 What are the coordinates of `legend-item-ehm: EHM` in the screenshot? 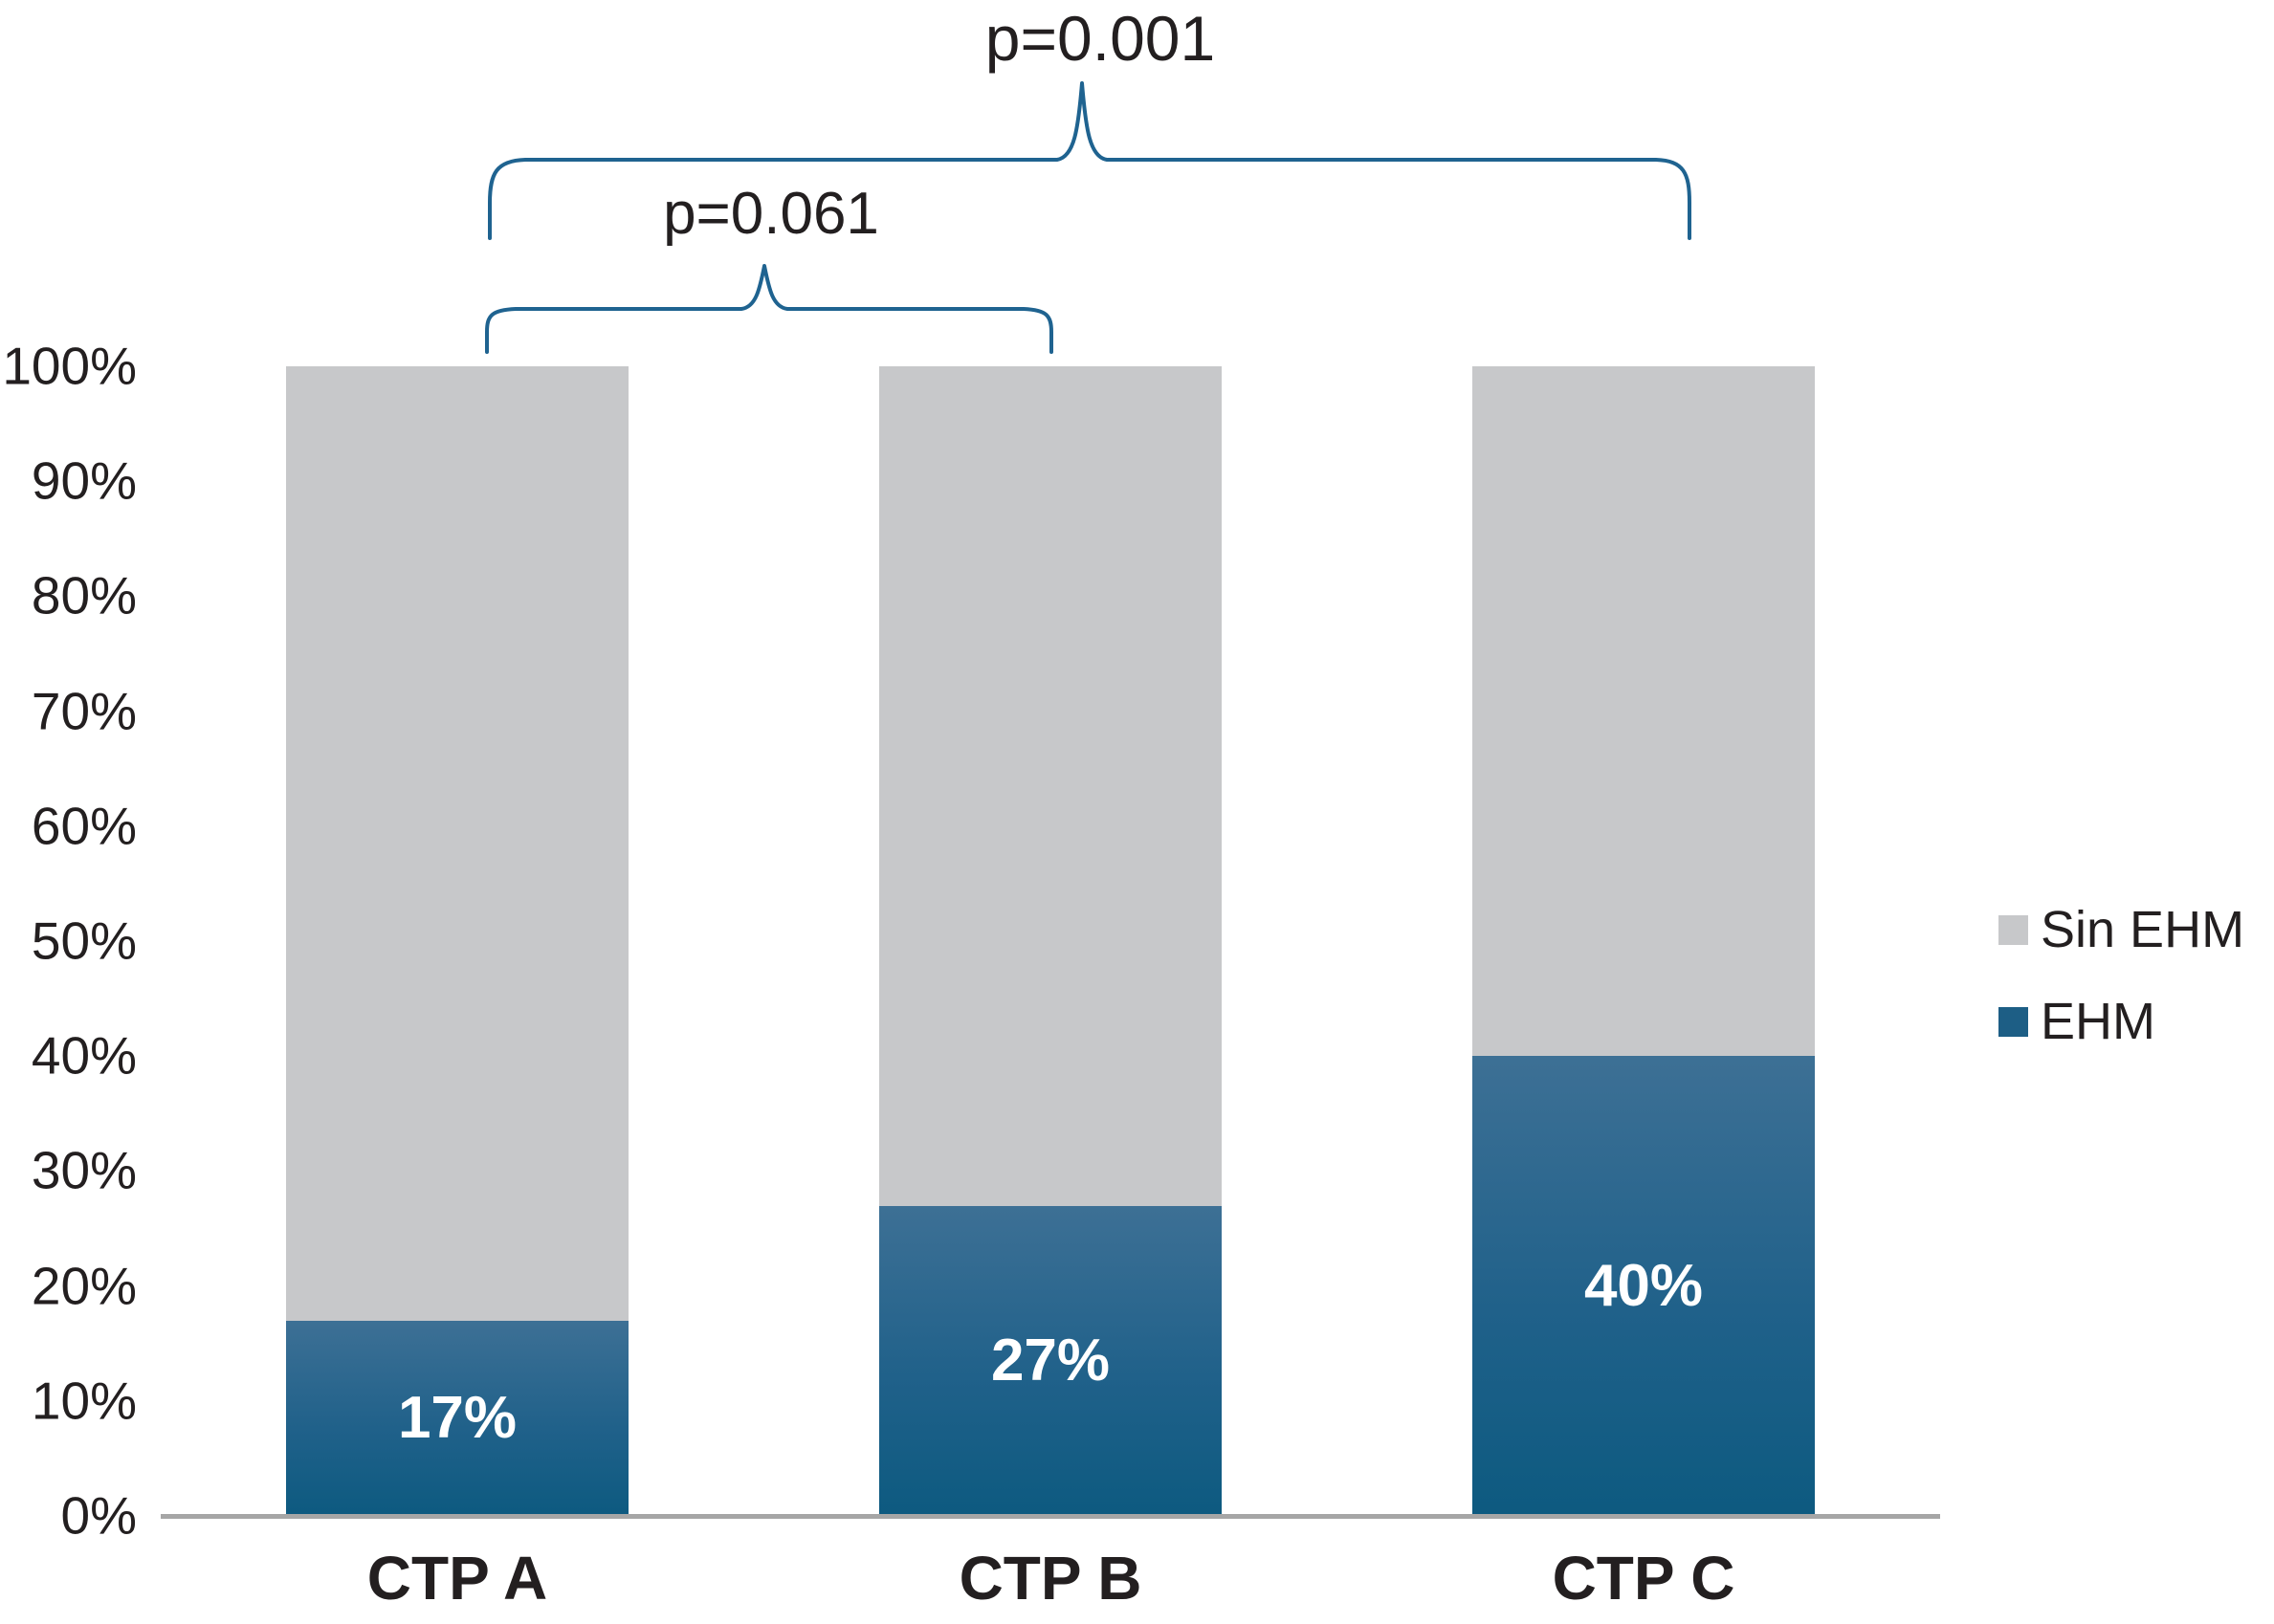 It's located at (2121, 1022).